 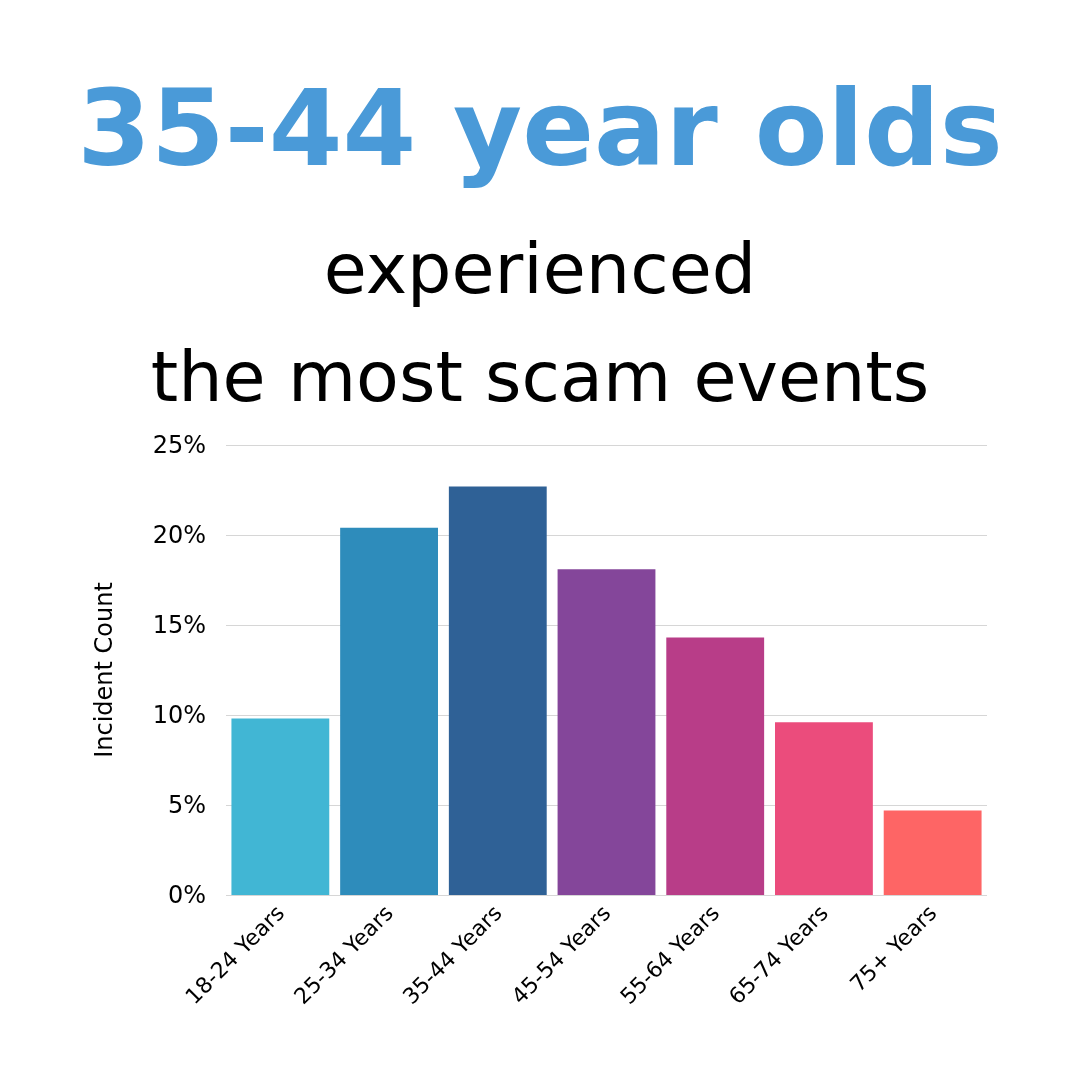 I want to click on chart-title: 35-44 year olds, so click(x=540, y=128).